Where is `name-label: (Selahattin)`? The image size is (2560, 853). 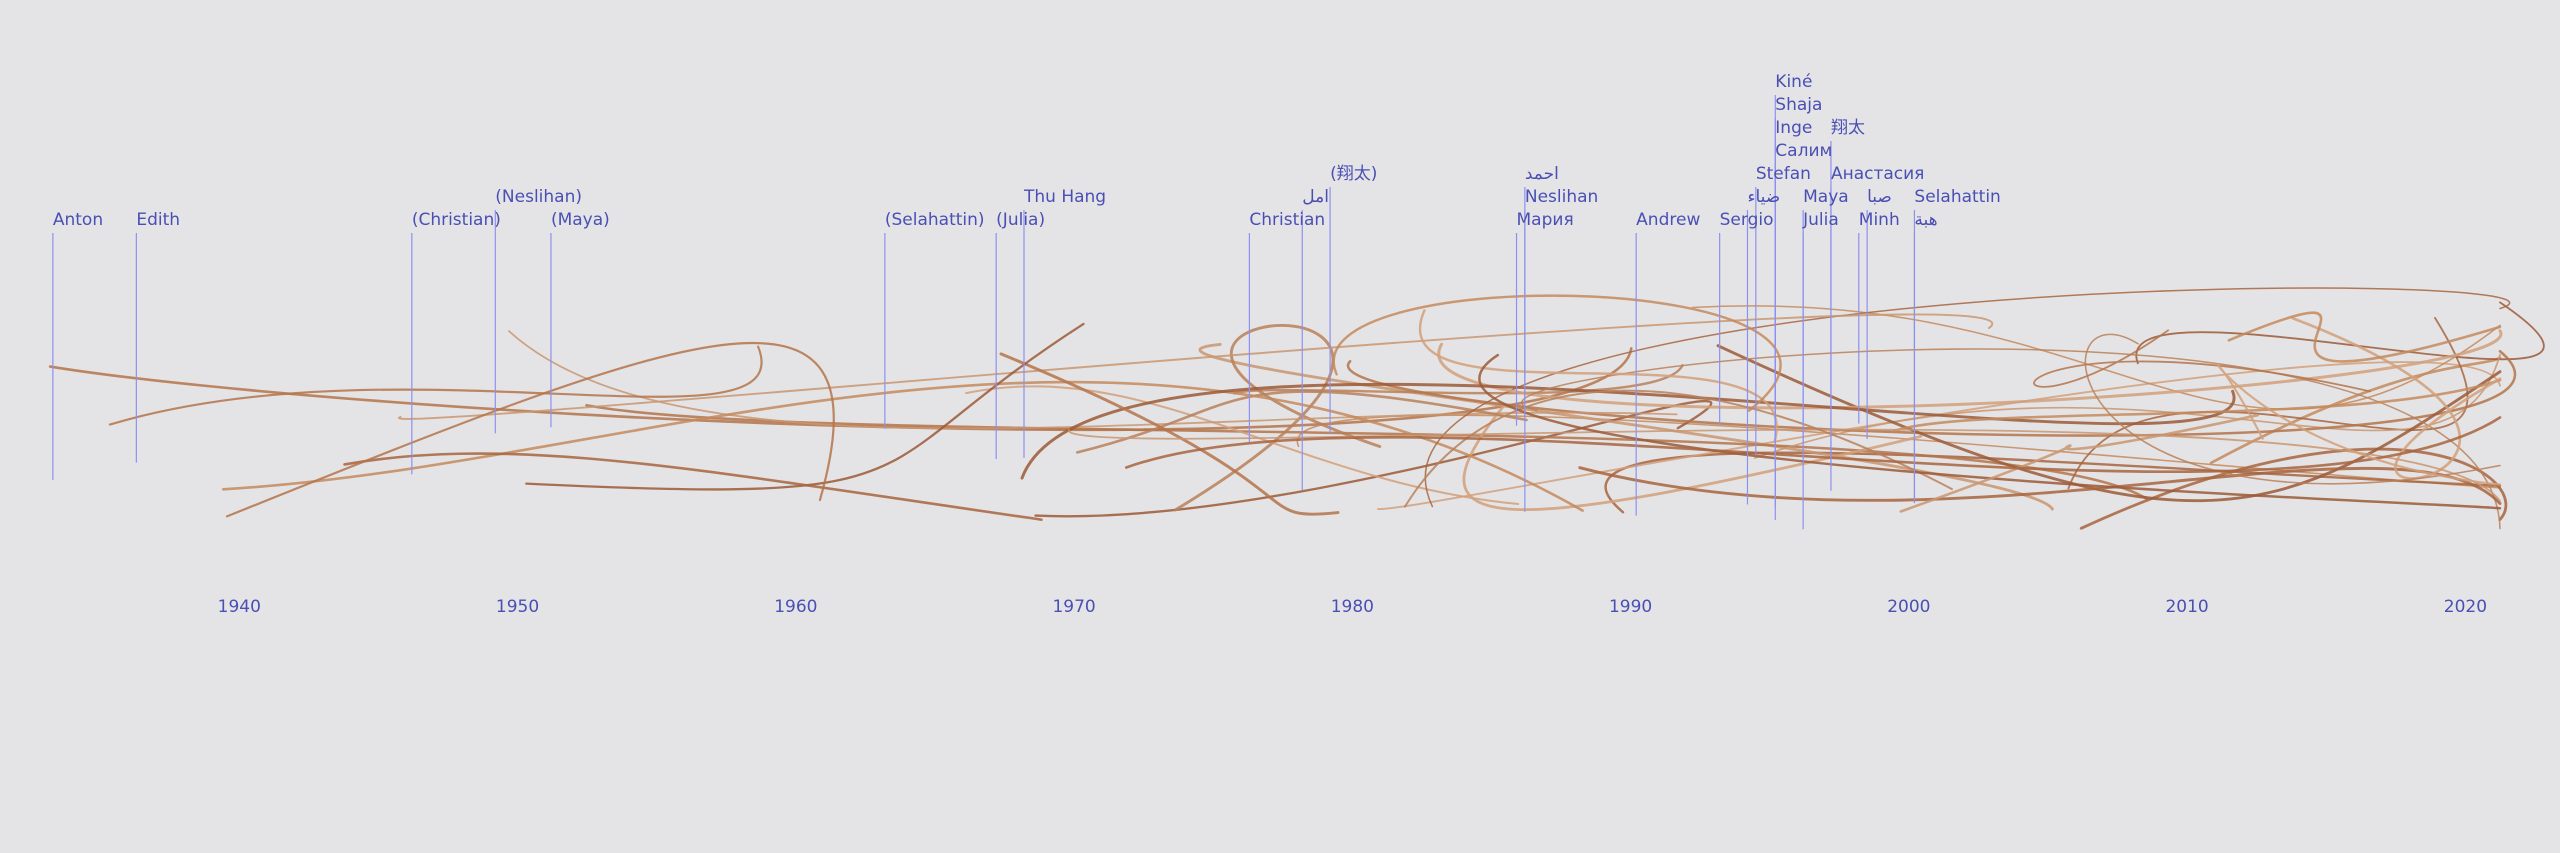 name-label: (Selahattin) is located at coordinates (935, 220).